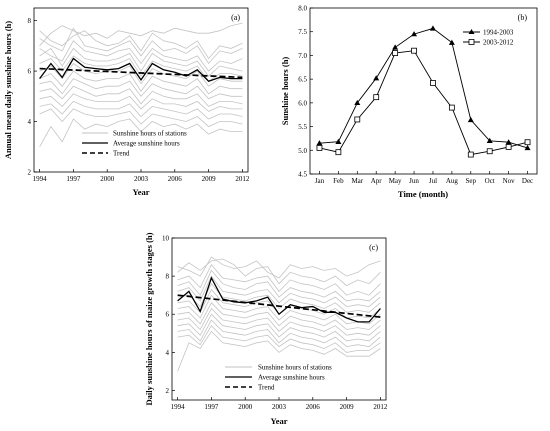 This screenshot has width=550, height=431. I want to click on panel-b-legend-2003-marker, so click(471, 42).